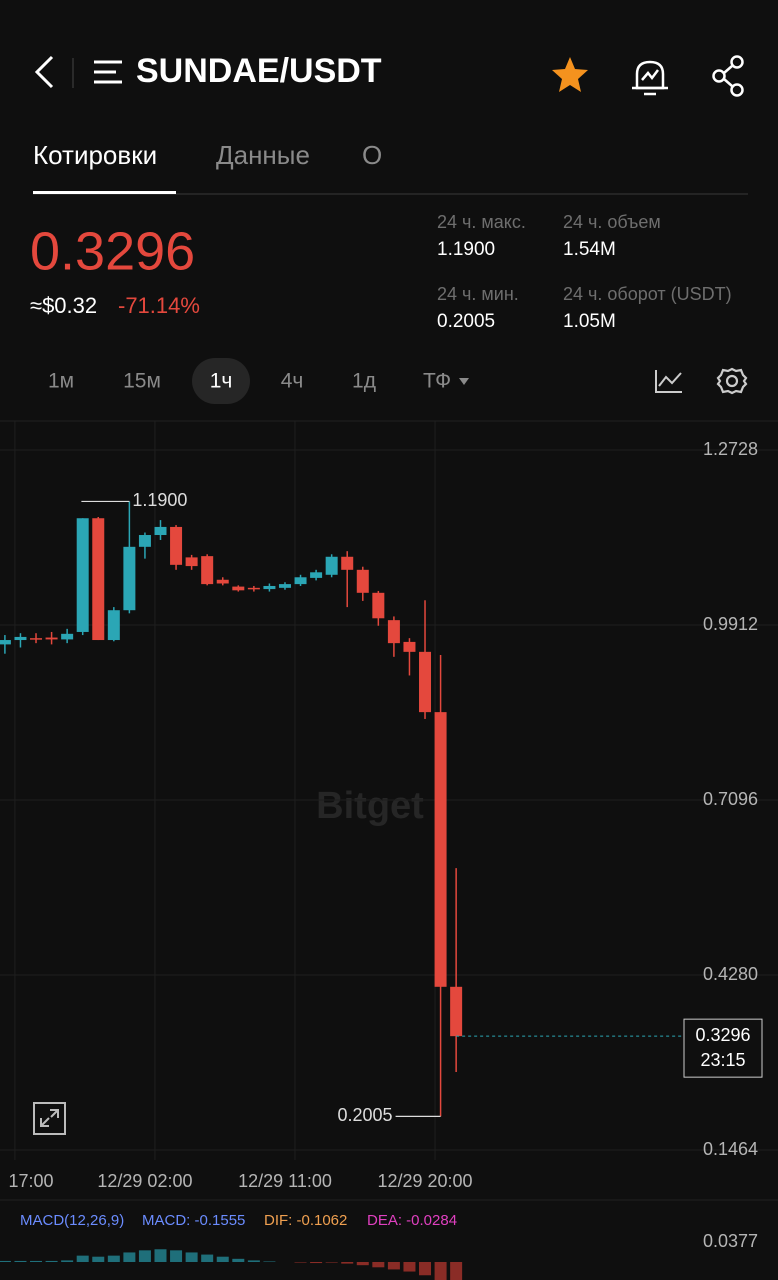  Describe the element at coordinates (466, 321) in the screenshot. I see `stat-value: 0.2005` at that location.